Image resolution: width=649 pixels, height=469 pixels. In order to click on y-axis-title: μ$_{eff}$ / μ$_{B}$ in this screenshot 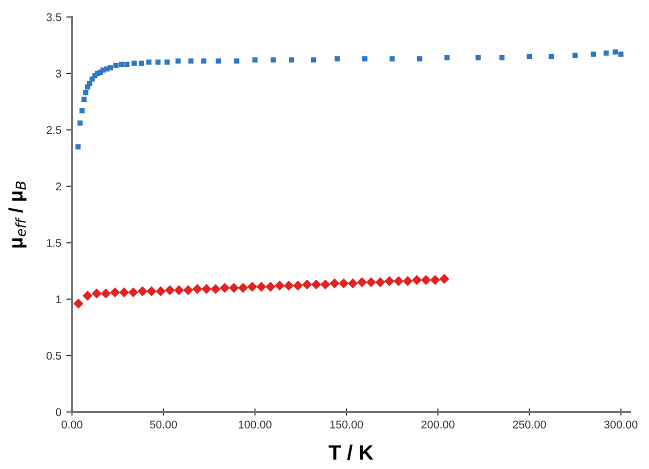, I will do `click(17, 215)`.